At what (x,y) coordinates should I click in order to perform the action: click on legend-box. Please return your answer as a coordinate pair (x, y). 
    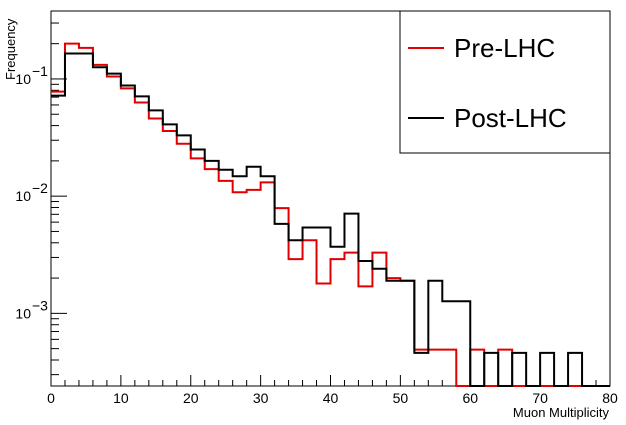
    Looking at the image, I should click on (505, 82).